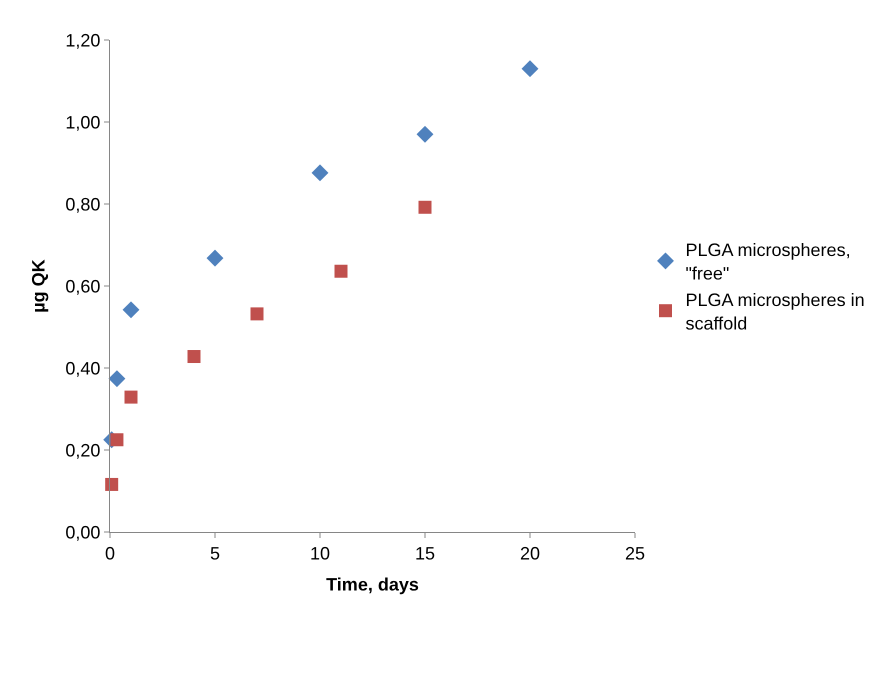 This screenshot has width=882, height=682. What do you see at coordinates (82, 450) in the screenshot?
I see `y-tick-label: 0,20` at bounding box center [82, 450].